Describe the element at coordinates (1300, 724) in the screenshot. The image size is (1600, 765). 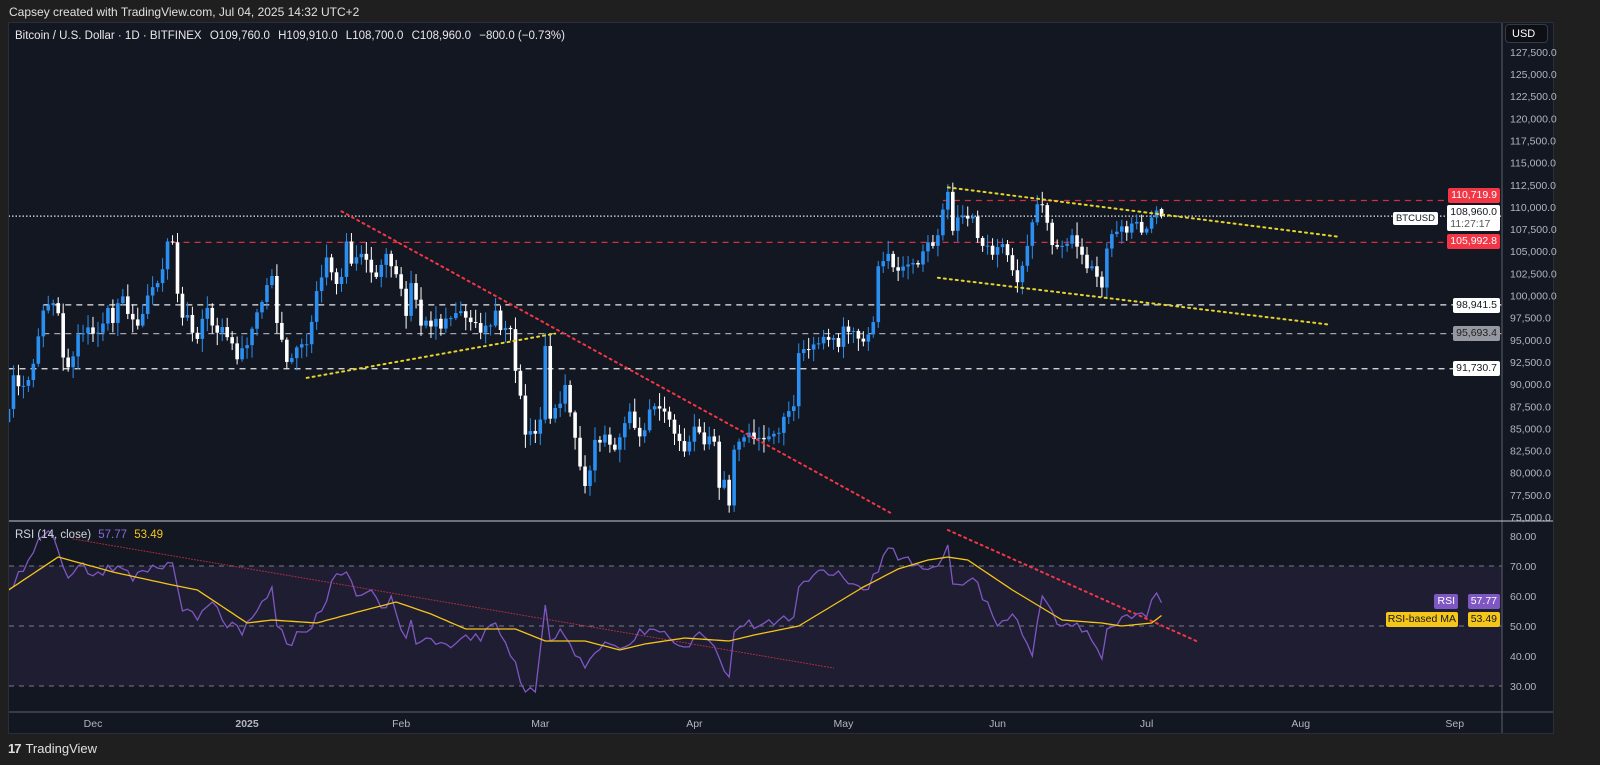
I see `time-tick-label: Aug` at that location.